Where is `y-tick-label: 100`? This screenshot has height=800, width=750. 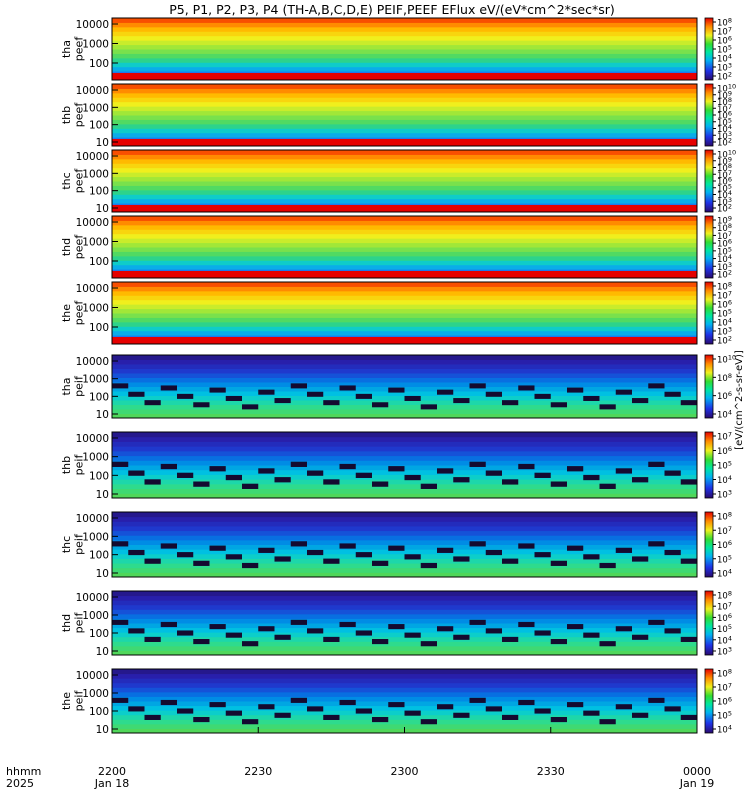
y-tick-label: 100 is located at coordinates (99, 476).